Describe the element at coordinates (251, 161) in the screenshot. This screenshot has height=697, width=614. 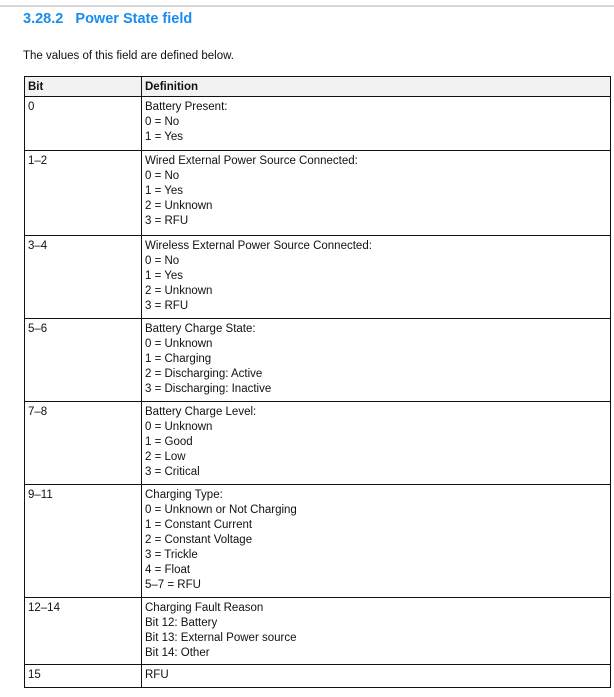
I see `definition-line: Wired External Power Source Connected:` at that location.